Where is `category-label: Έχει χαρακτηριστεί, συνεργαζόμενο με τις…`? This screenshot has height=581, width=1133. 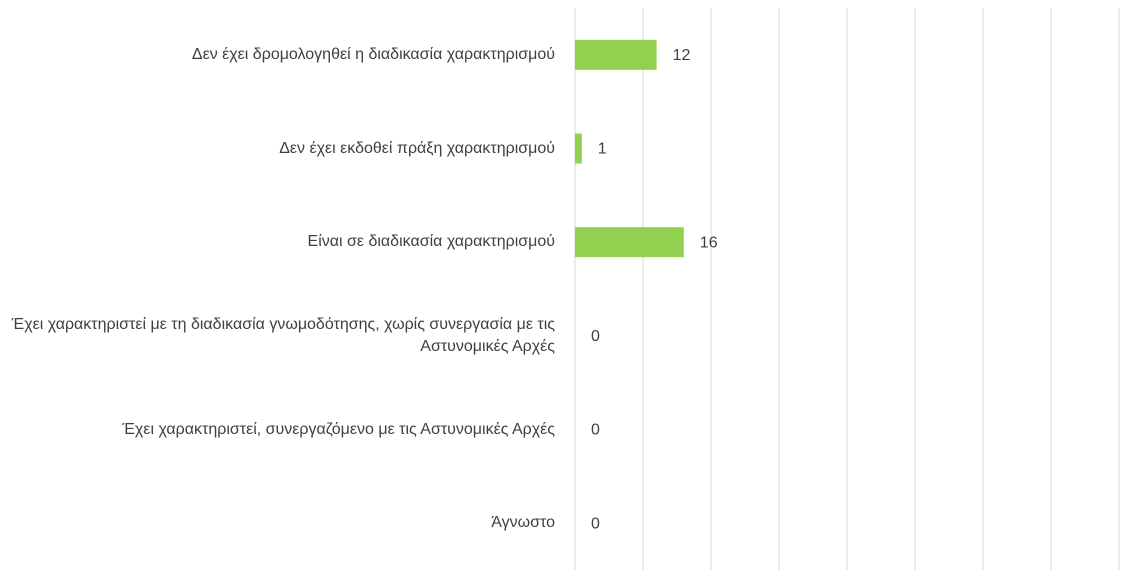
category-label: Έχει χαρακτηριστεί, συνεργαζόμενο με τις… is located at coordinates (338, 429).